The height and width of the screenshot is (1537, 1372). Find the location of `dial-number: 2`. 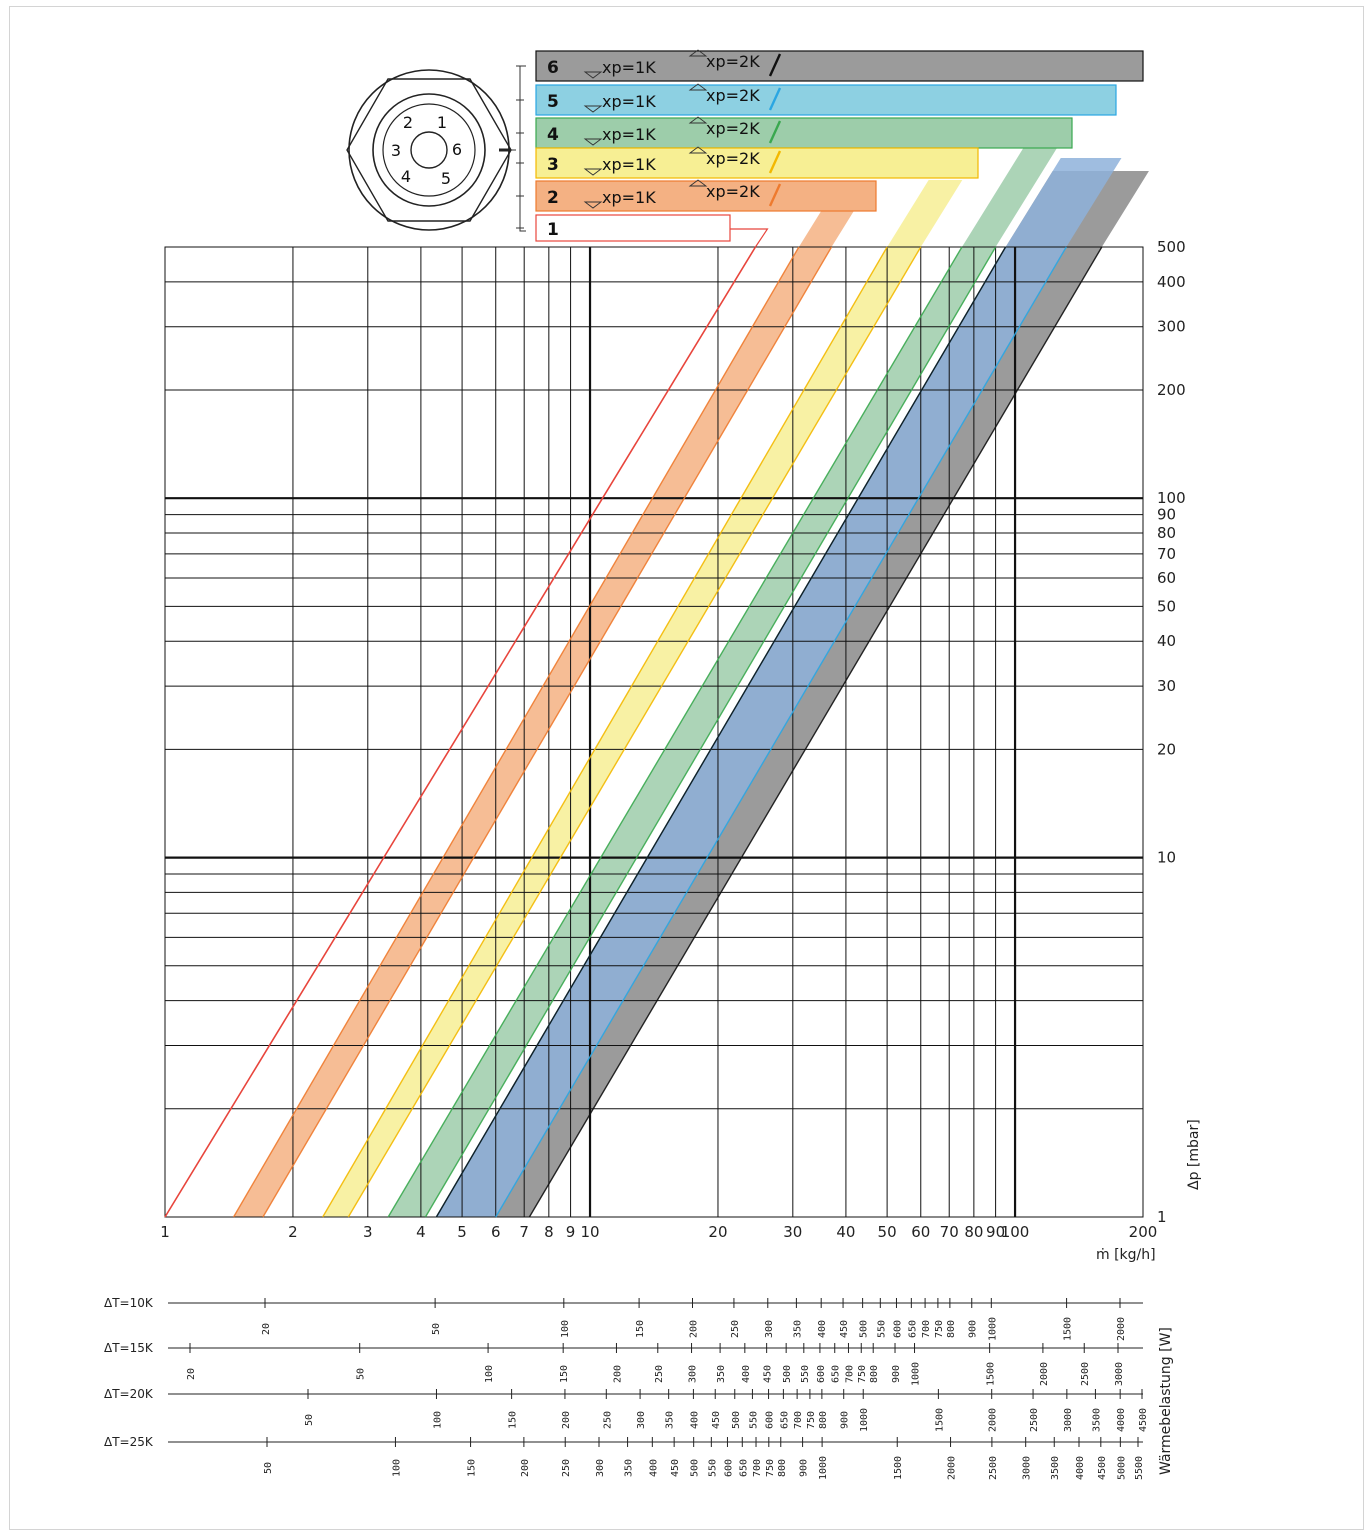

dial-number: 2 is located at coordinates (408, 122).